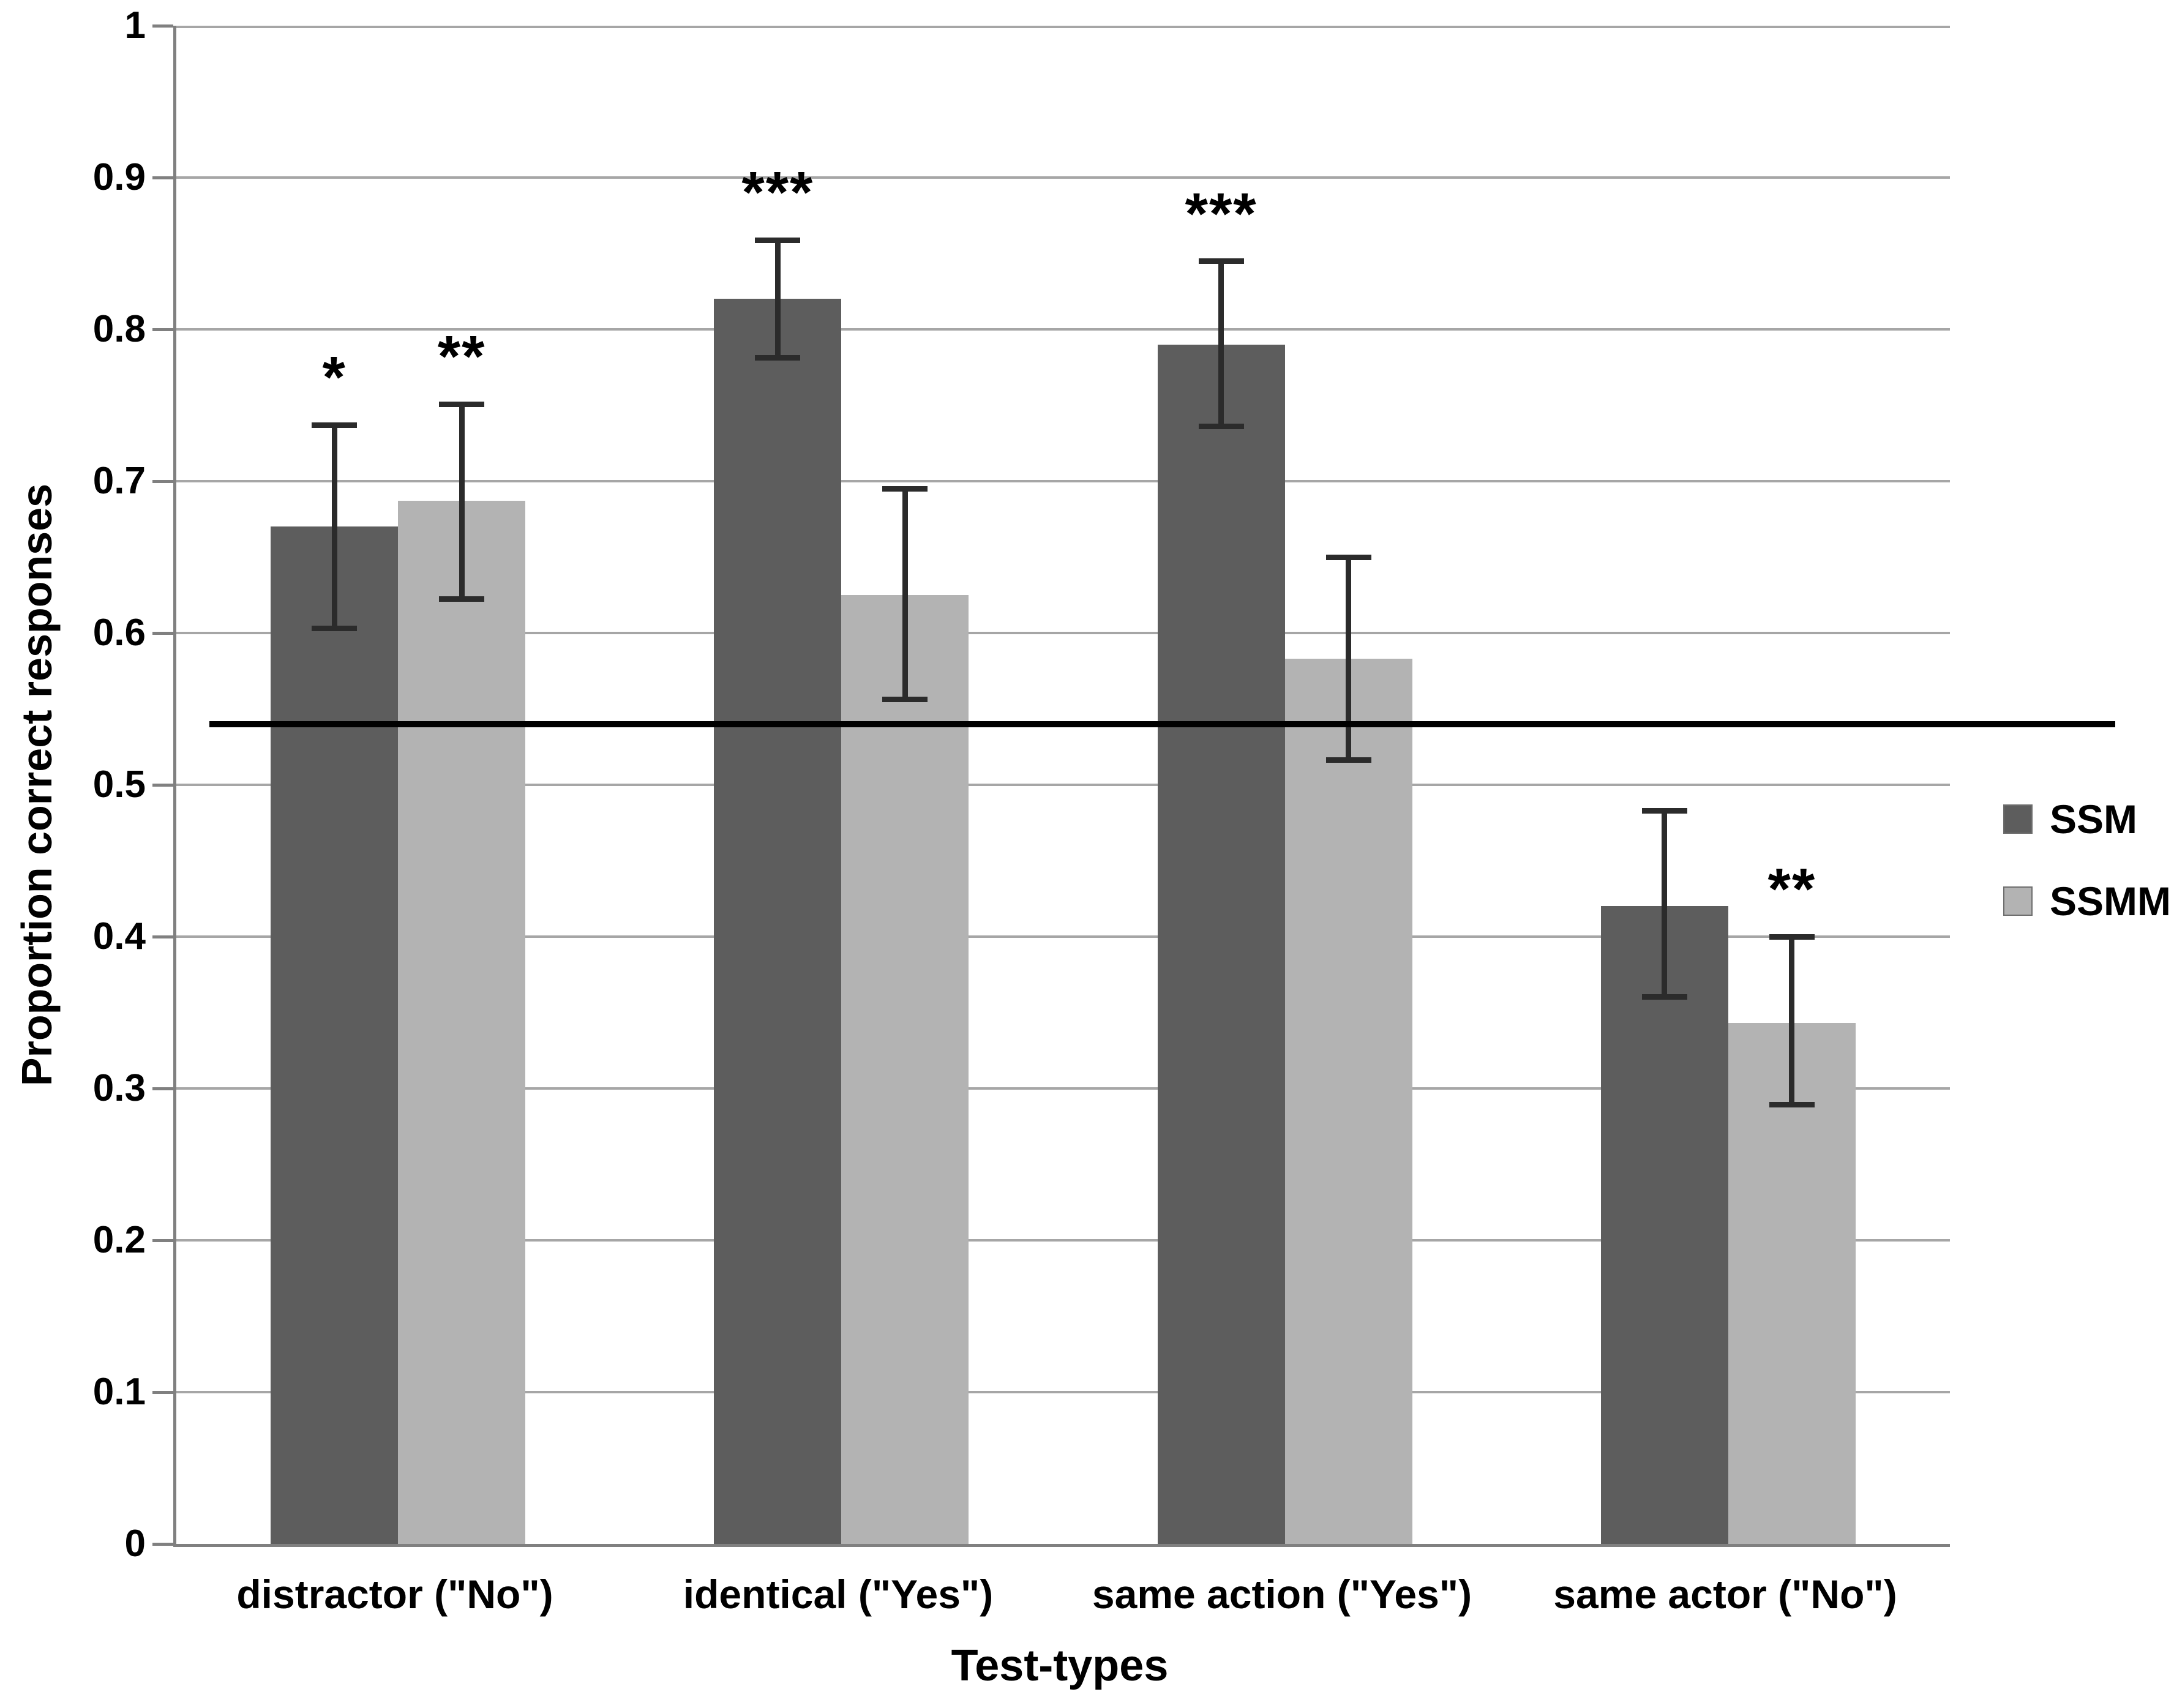  I want to click on y-tick-label-0.7: 0.7, so click(119, 481).